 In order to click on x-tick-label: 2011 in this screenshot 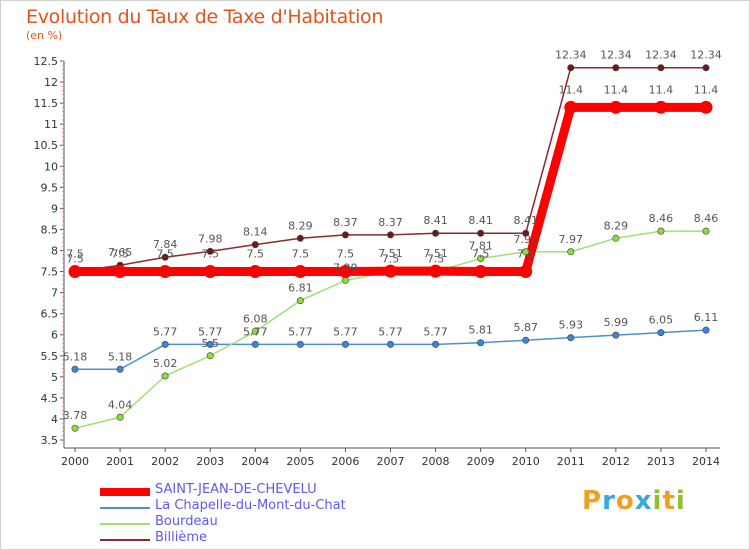, I will do `click(571, 461)`.